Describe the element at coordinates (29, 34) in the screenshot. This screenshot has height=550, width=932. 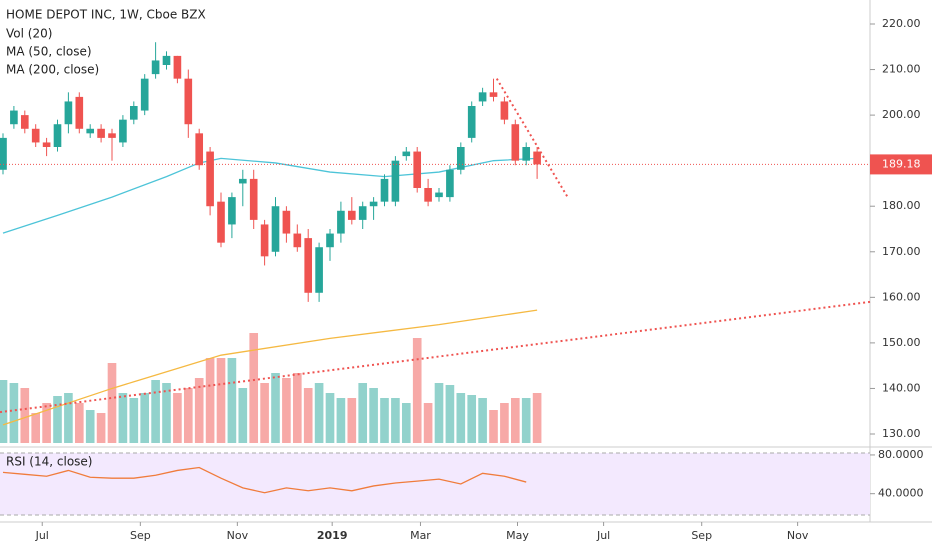
I see `indicator-label: Vol (20)` at that location.